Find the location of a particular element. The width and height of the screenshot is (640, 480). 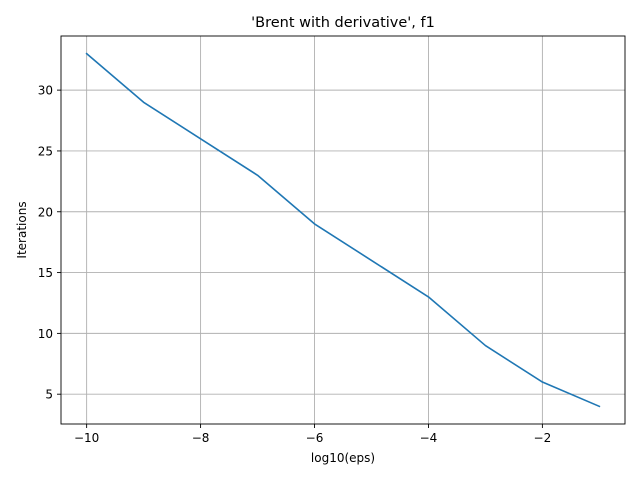

y-tick-label: 30 is located at coordinates (45, 91).